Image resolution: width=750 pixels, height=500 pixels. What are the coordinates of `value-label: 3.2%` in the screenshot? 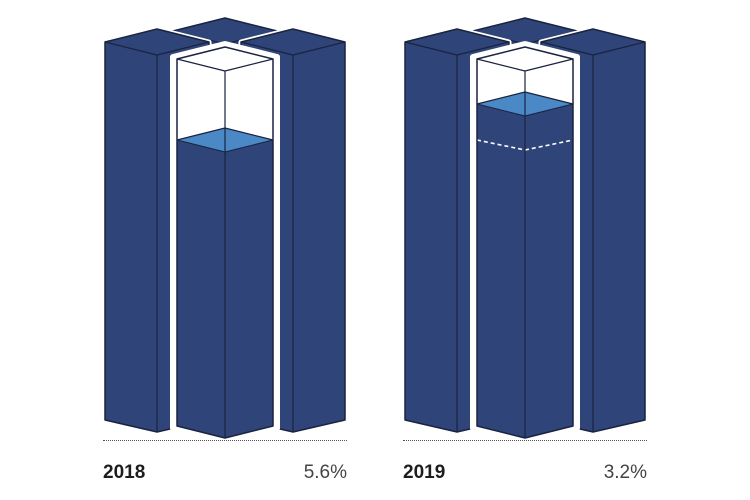 It's located at (625, 472).